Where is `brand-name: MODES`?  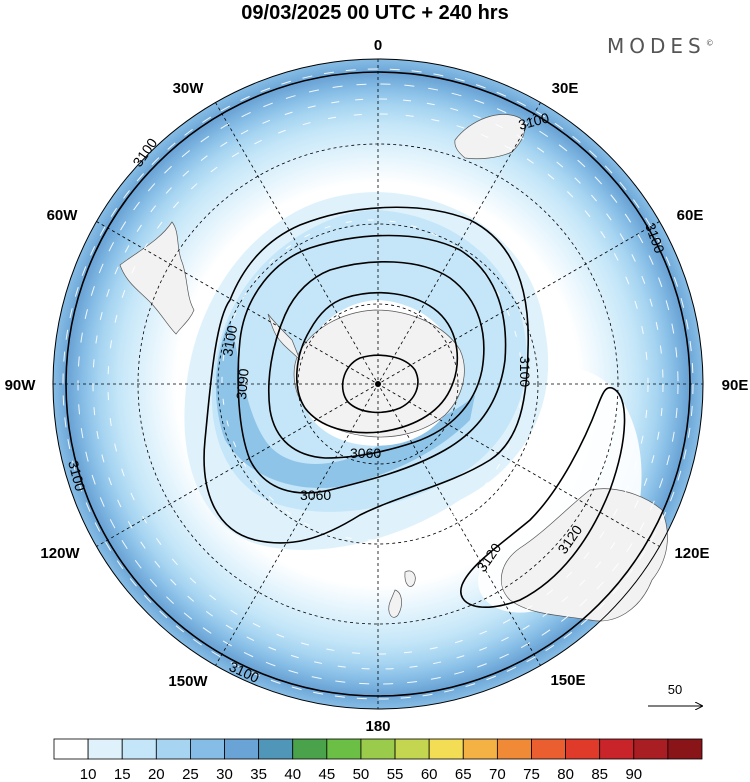
brand-name: MODES is located at coordinates (656, 46).